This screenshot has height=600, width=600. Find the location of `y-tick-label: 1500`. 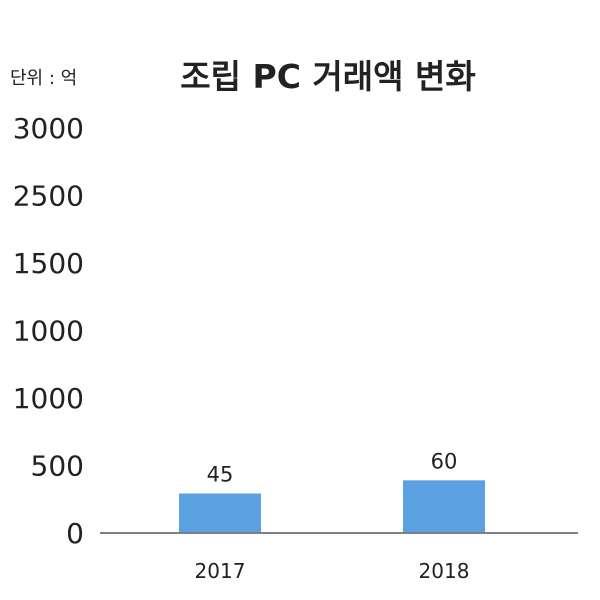

y-tick-label: 1500 is located at coordinates (48, 263).